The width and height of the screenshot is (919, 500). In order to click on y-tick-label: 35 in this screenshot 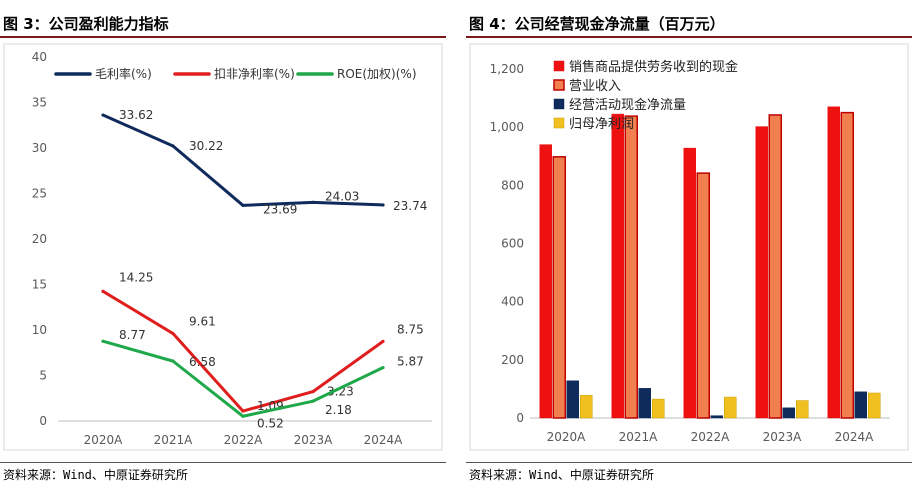, I will do `click(39, 103)`.